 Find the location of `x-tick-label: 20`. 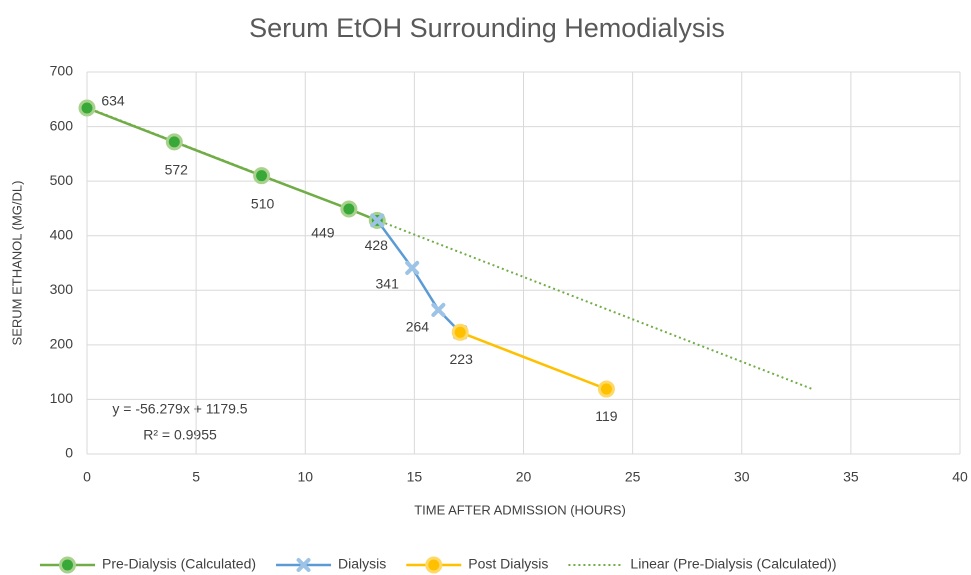

x-tick-label: 20 is located at coordinates (524, 477).